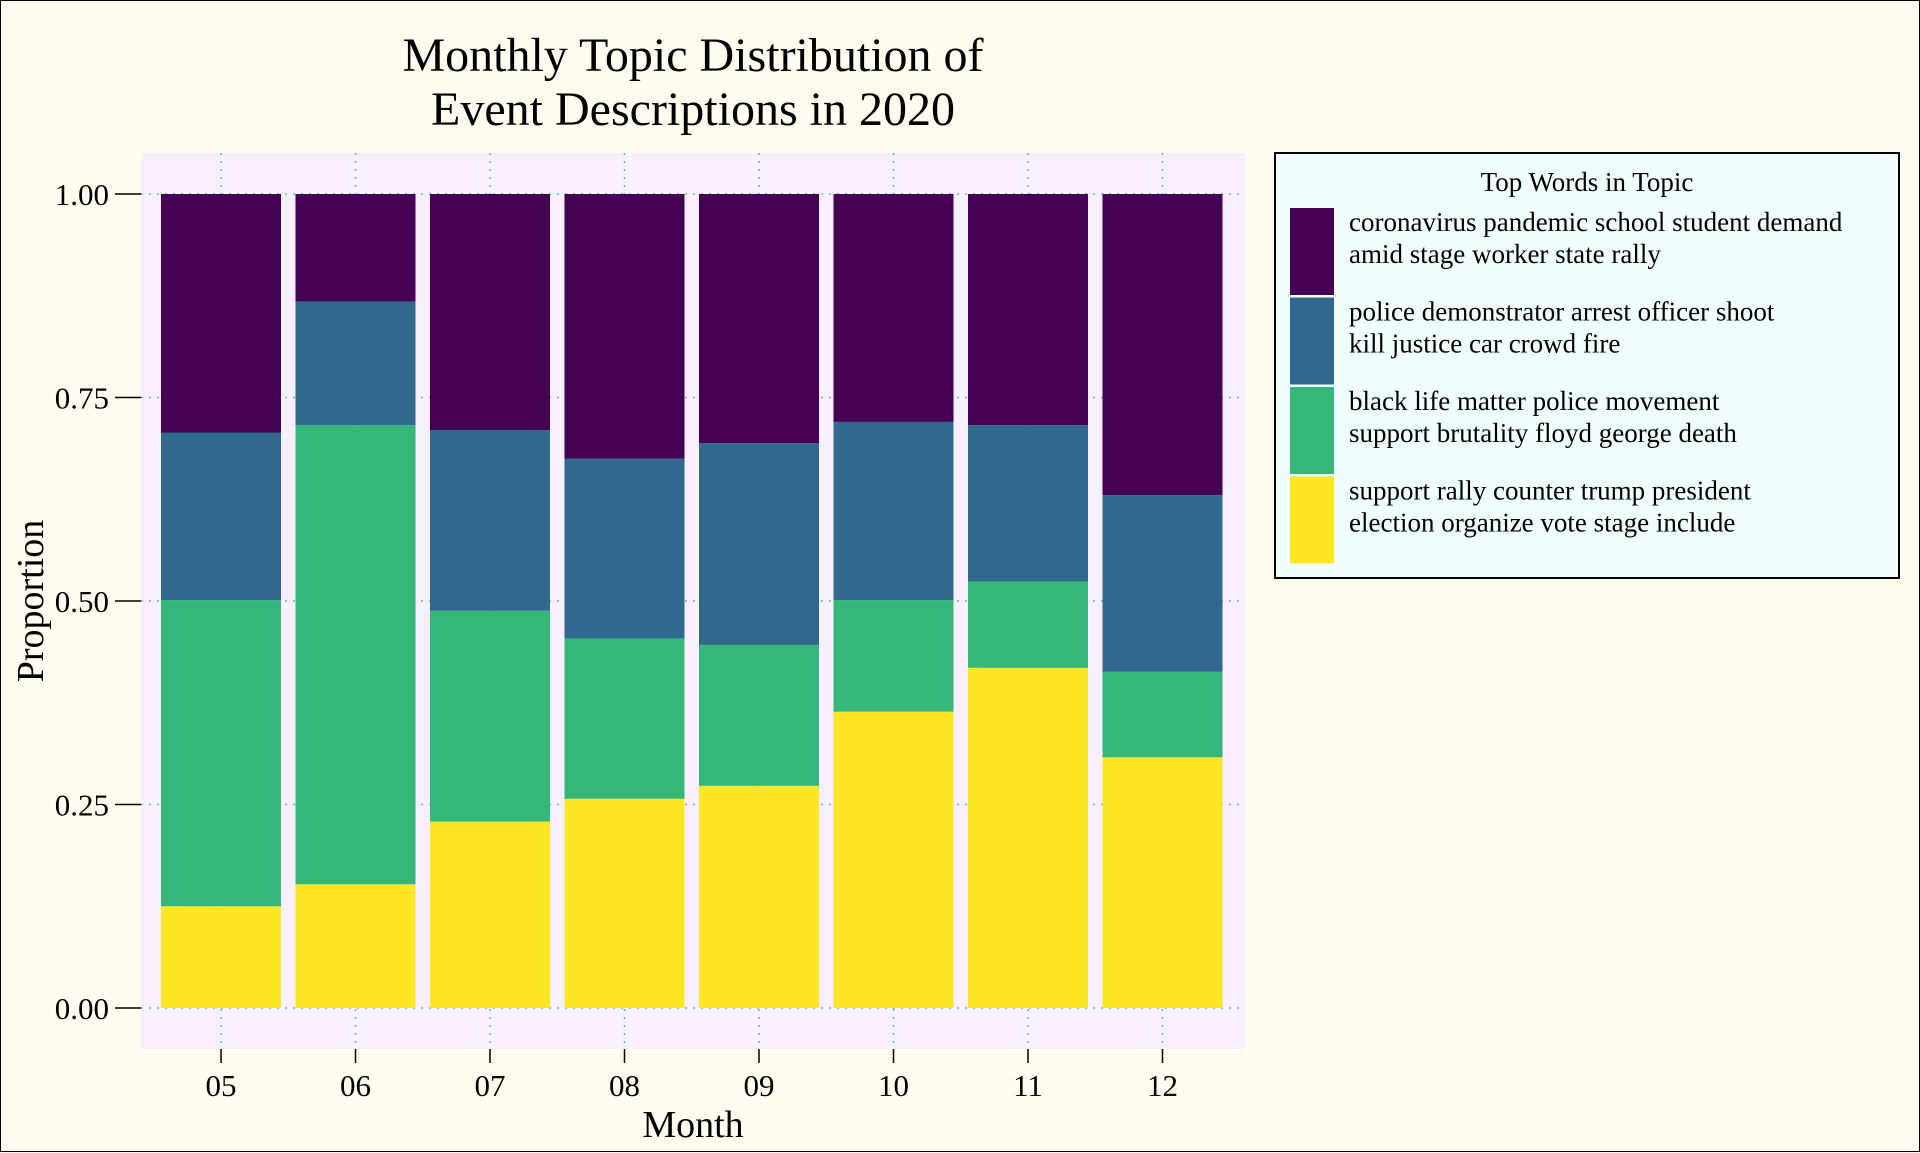 The width and height of the screenshot is (1920, 1153). I want to click on x-axis-label: Month, so click(692, 1125).